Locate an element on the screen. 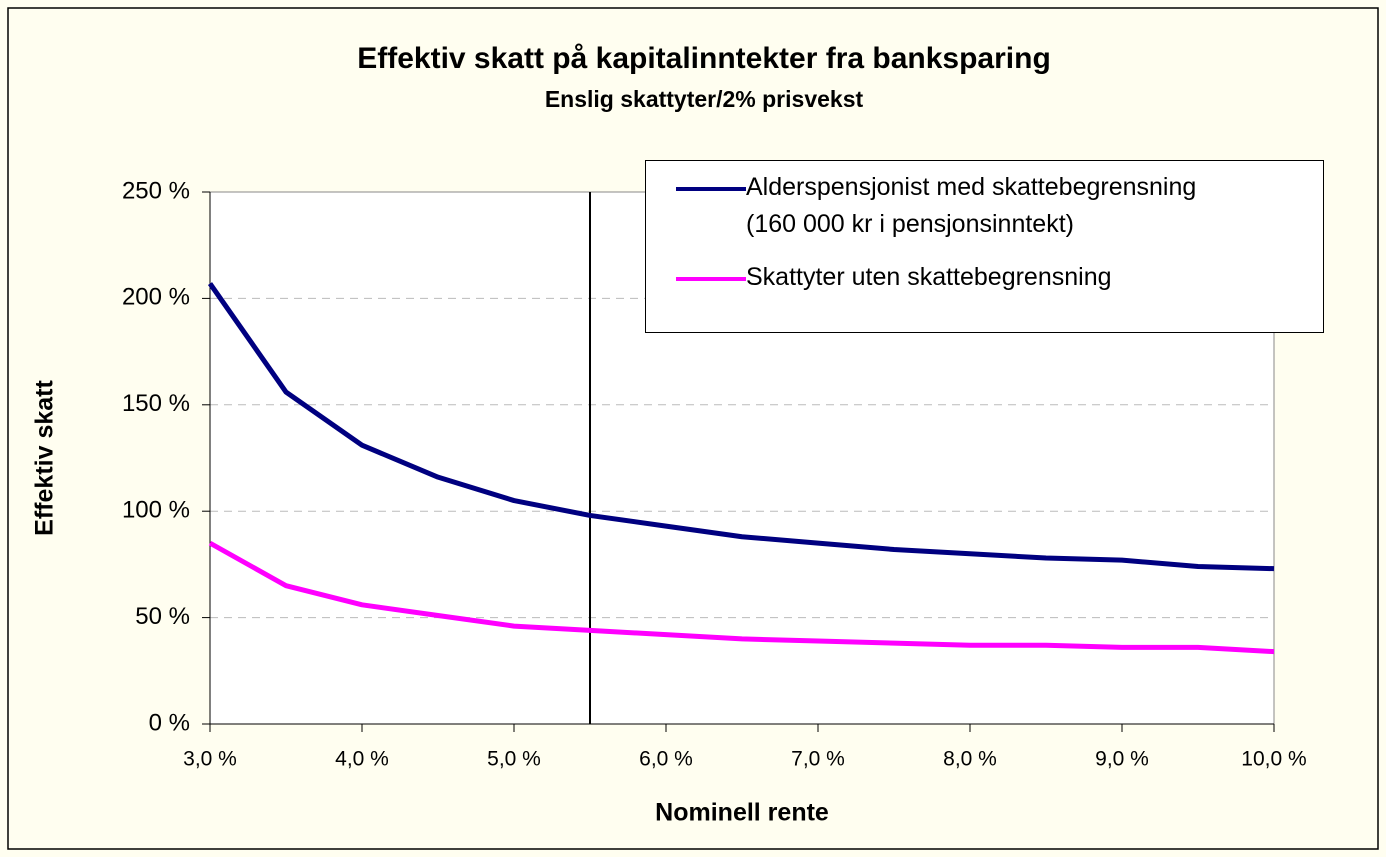 This screenshot has width=1386, height=857. x-axis-label: Nominell rente is located at coordinates (742, 813).